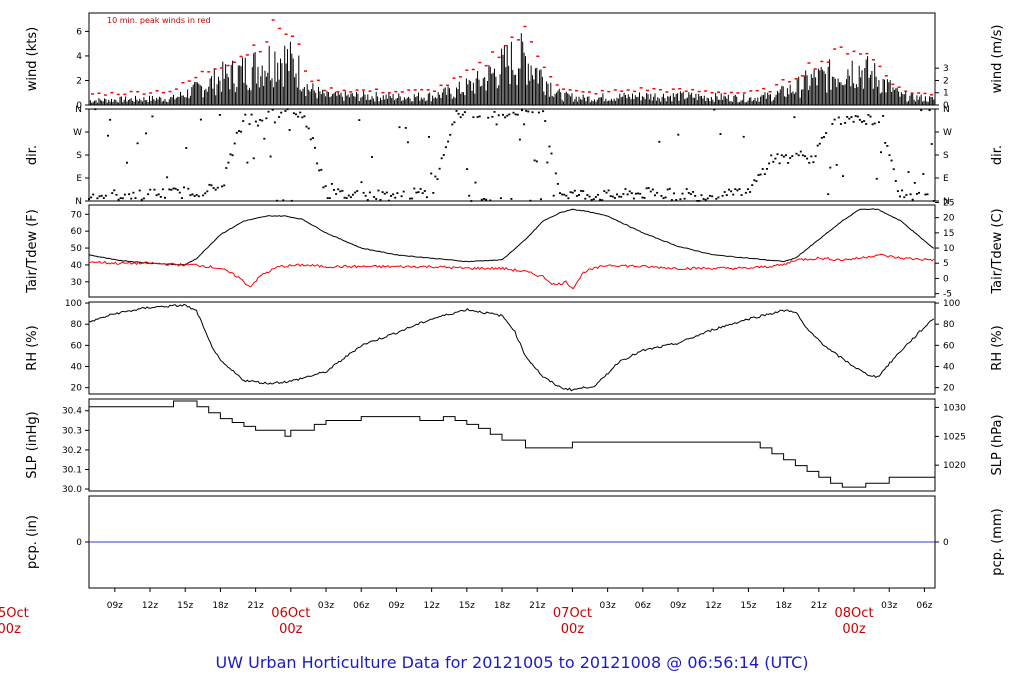 The height and width of the screenshot is (700, 1024). I want to click on temp-left-tick-label: 60, so click(77, 232).